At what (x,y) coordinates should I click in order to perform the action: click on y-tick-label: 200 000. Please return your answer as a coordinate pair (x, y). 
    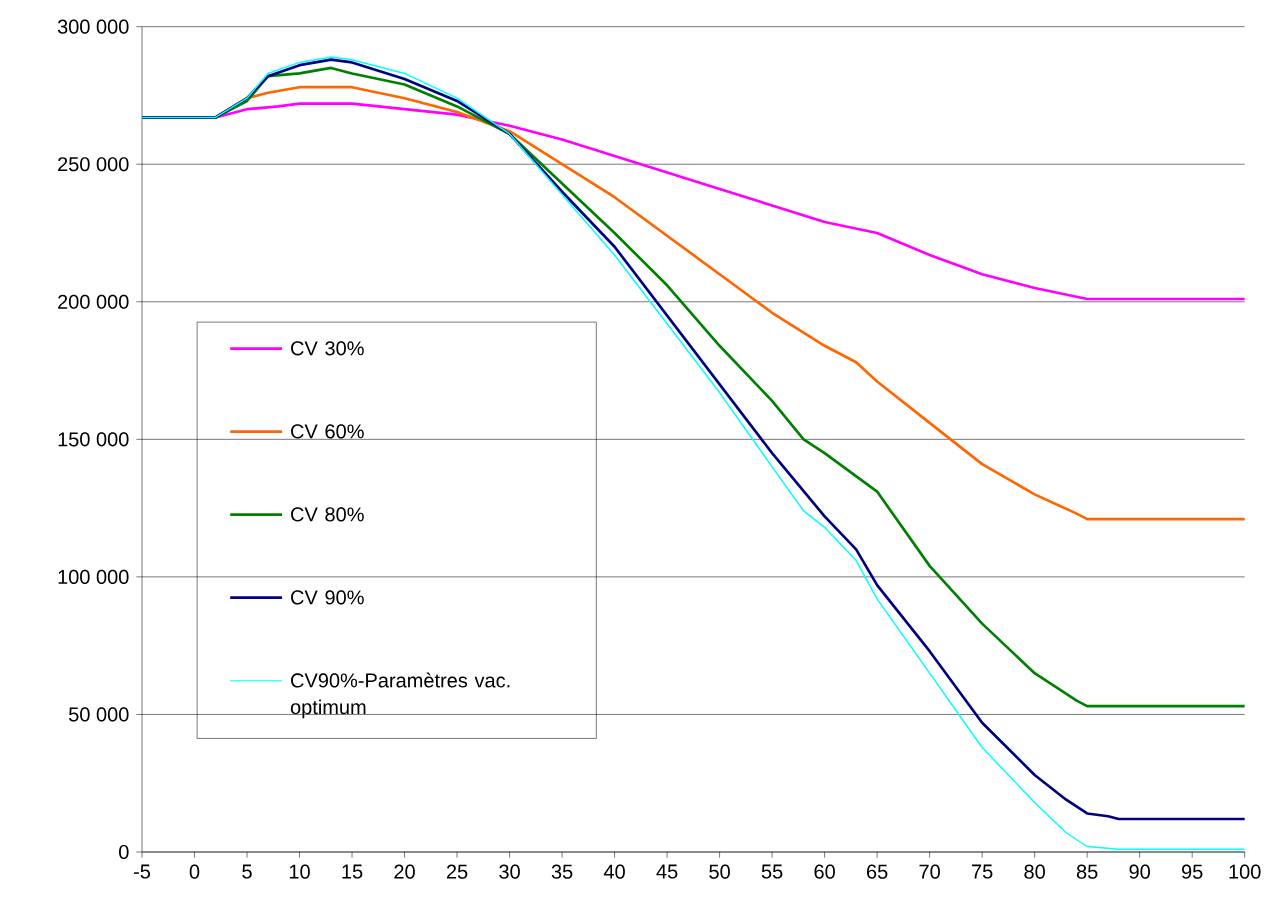
    Looking at the image, I should click on (93, 301).